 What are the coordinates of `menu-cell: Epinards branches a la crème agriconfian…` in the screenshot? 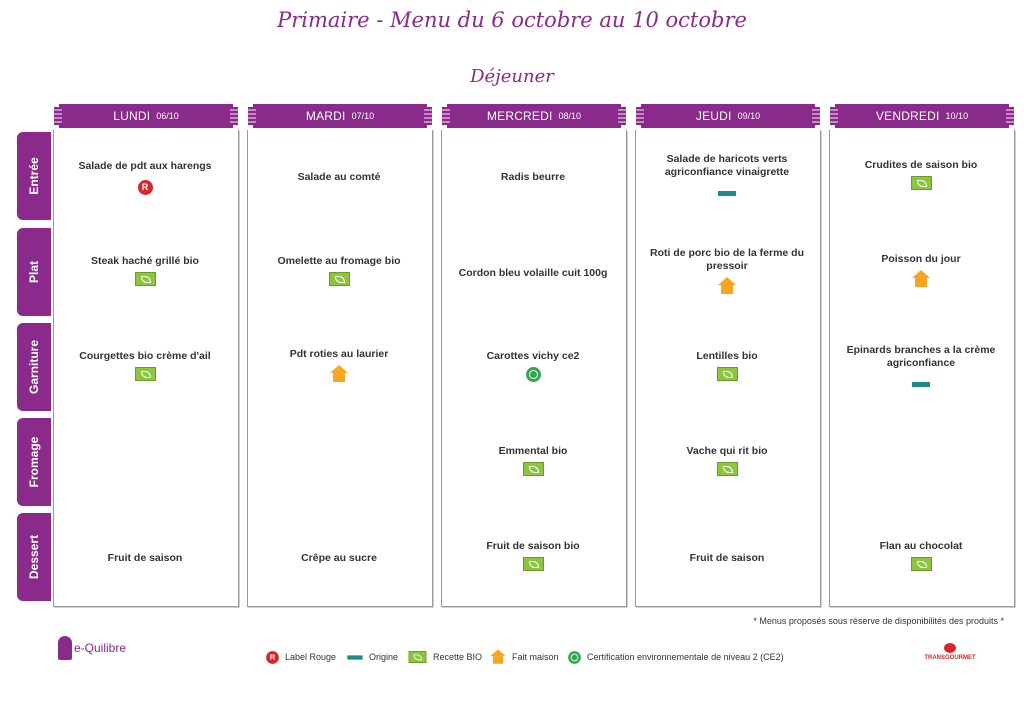 It's located at (921, 368).